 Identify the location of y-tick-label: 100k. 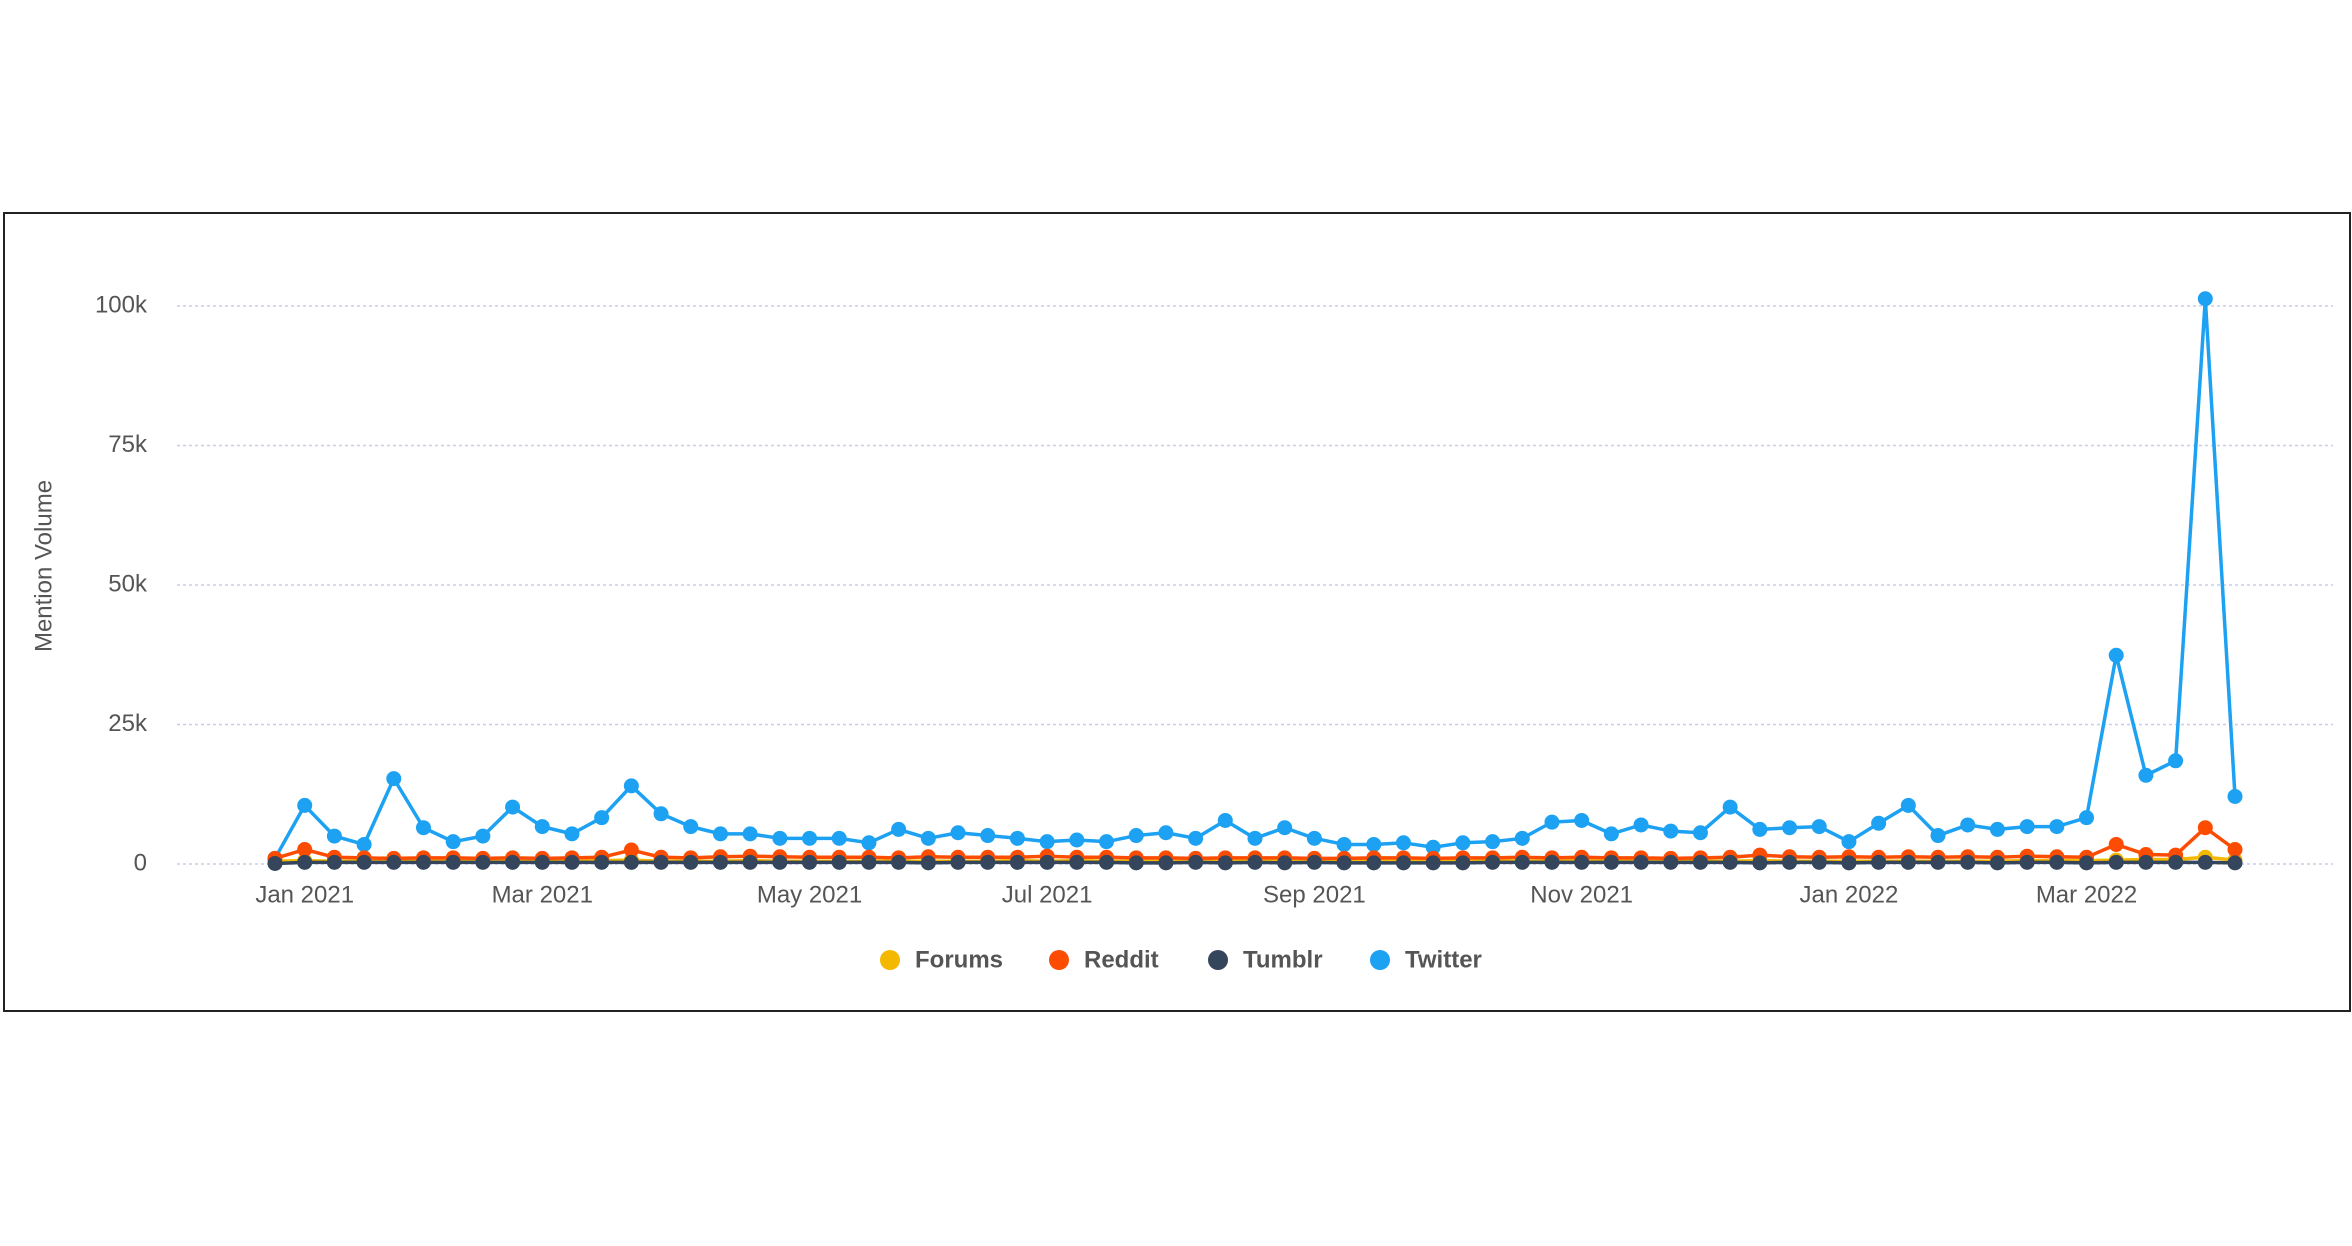
(121, 304).